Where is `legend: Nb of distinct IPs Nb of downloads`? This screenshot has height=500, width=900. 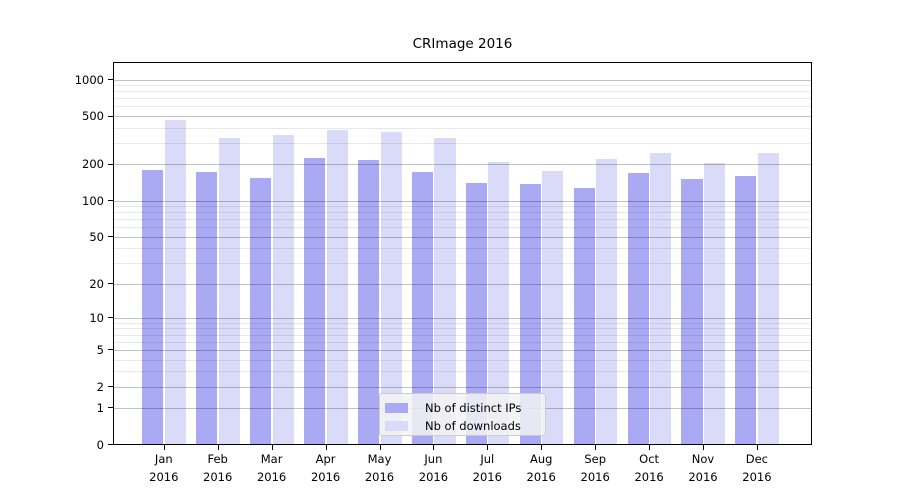 legend: Nb of distinct IPs Nb of downloads is located at coordinates (462, 414).